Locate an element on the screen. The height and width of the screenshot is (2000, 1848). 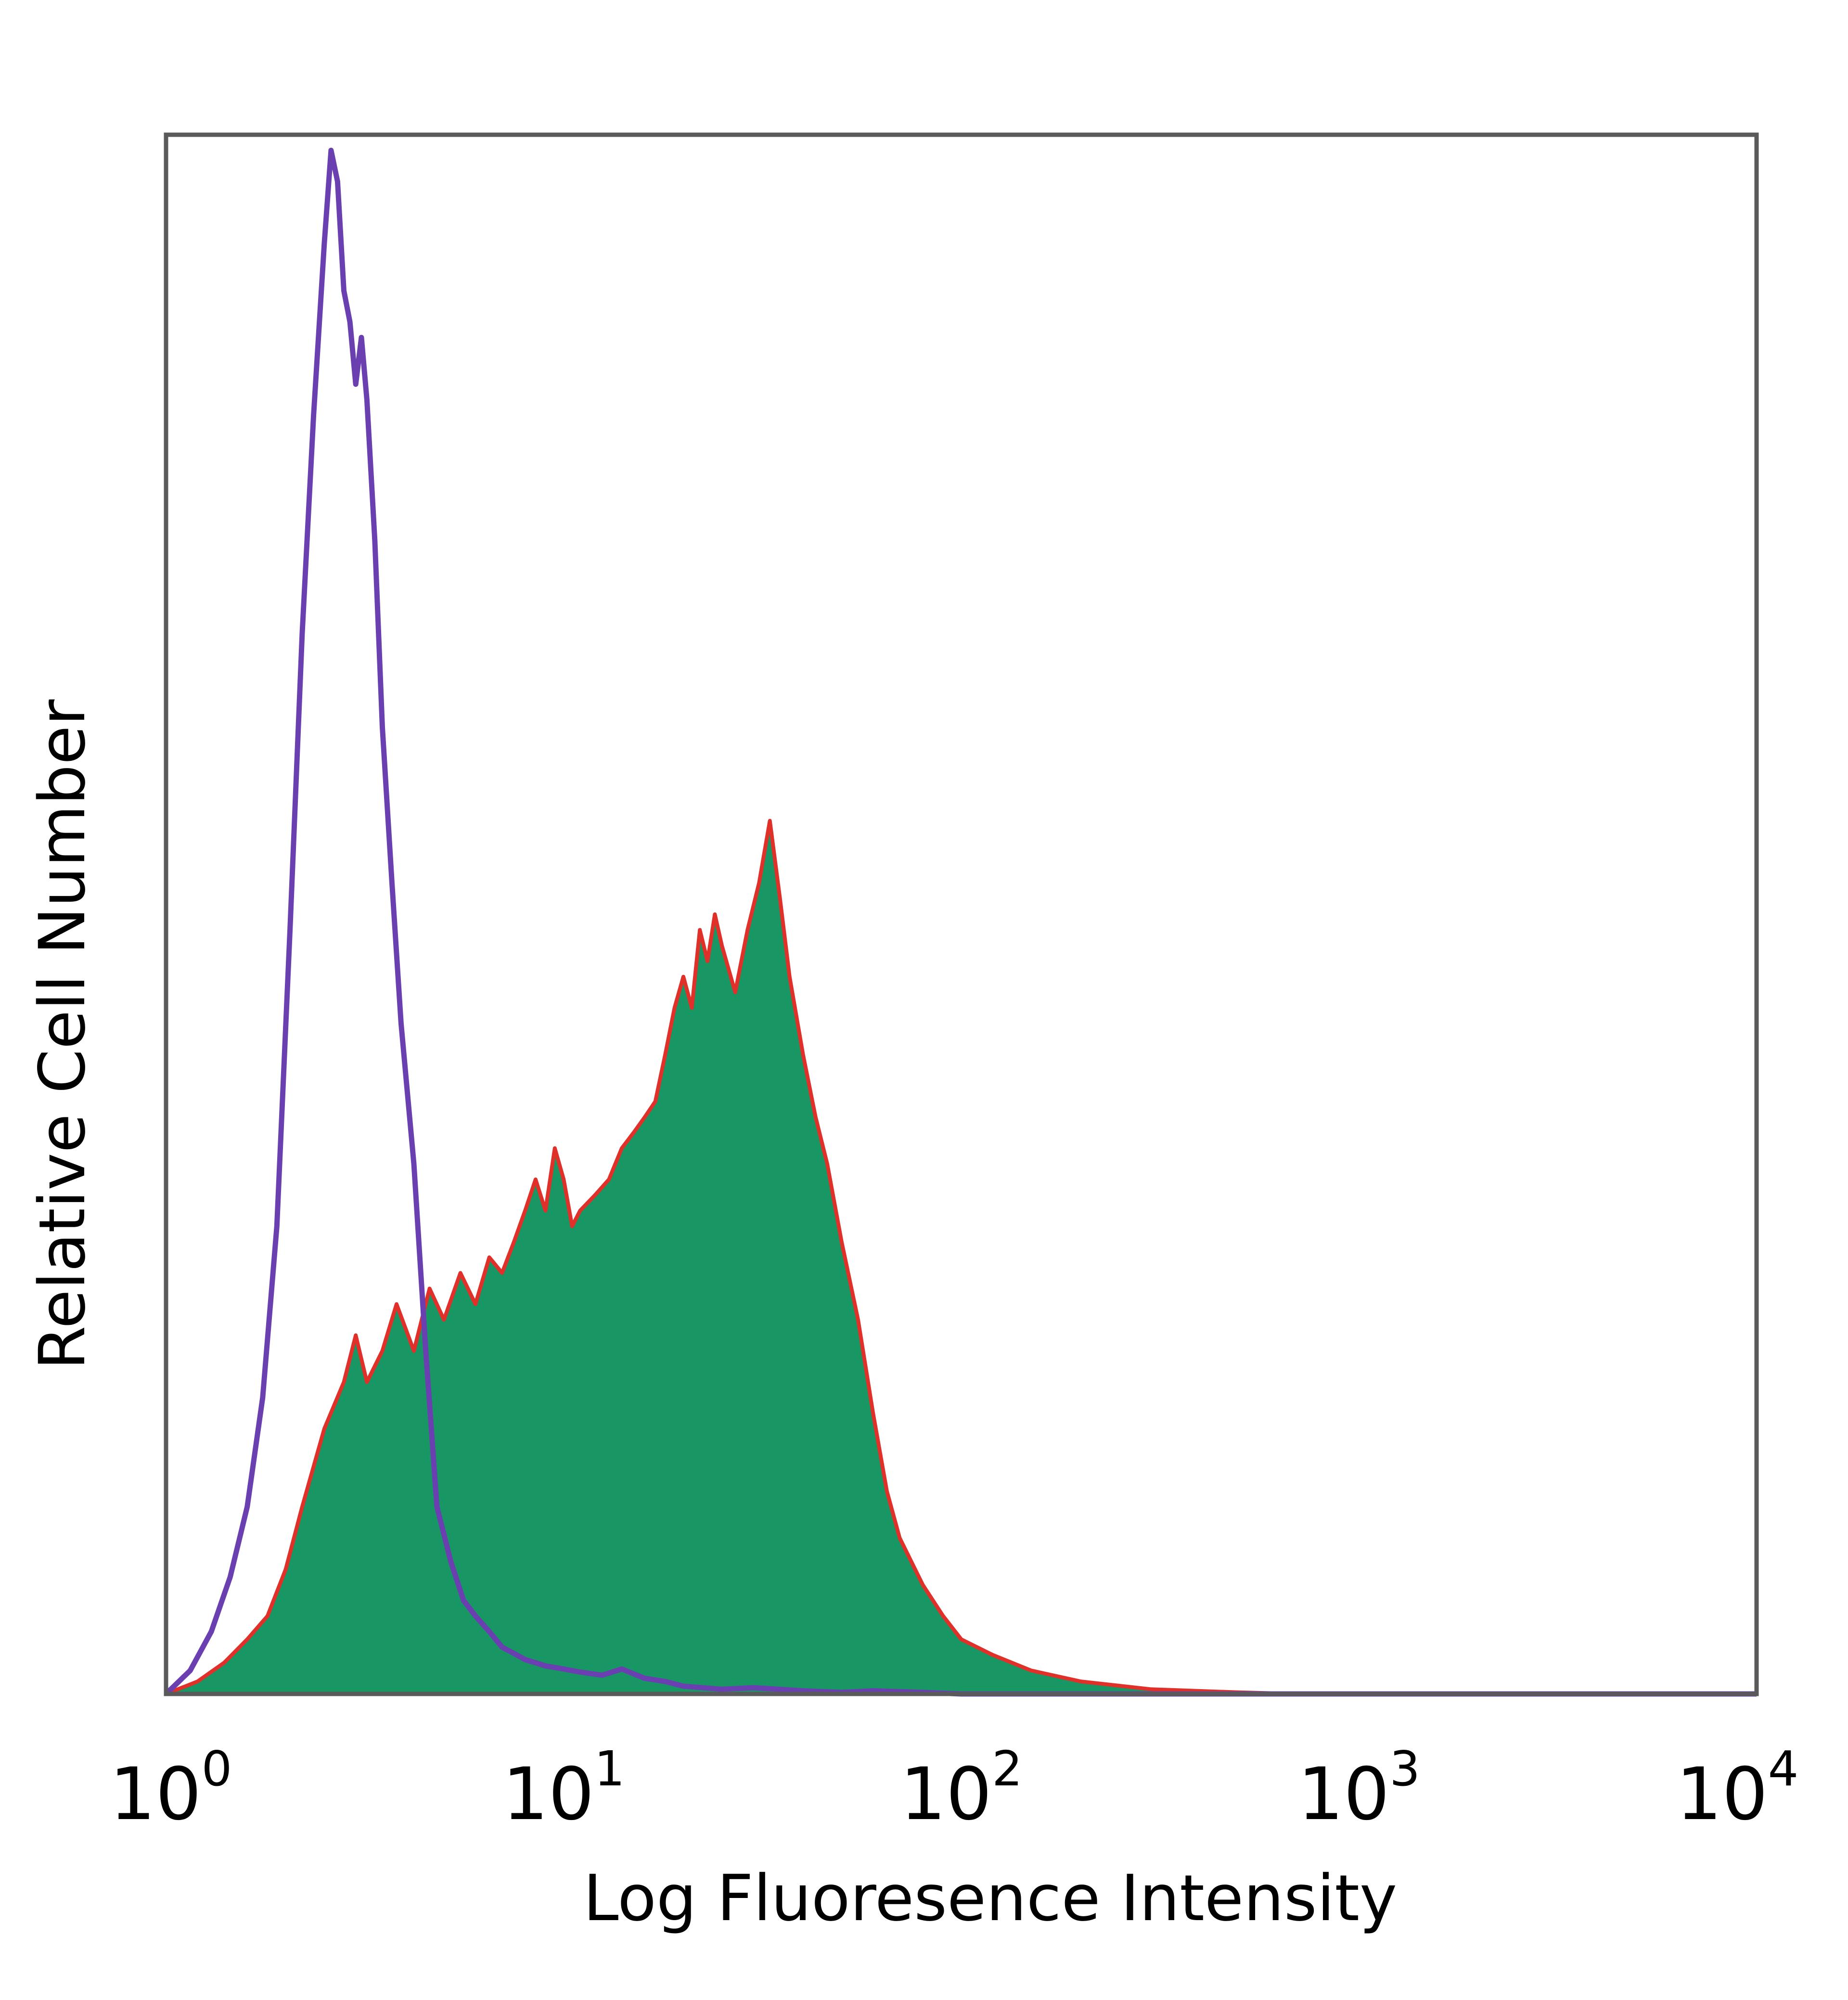
y-axis-label: Relative Cell Number is located at coordinates (63, 1034).